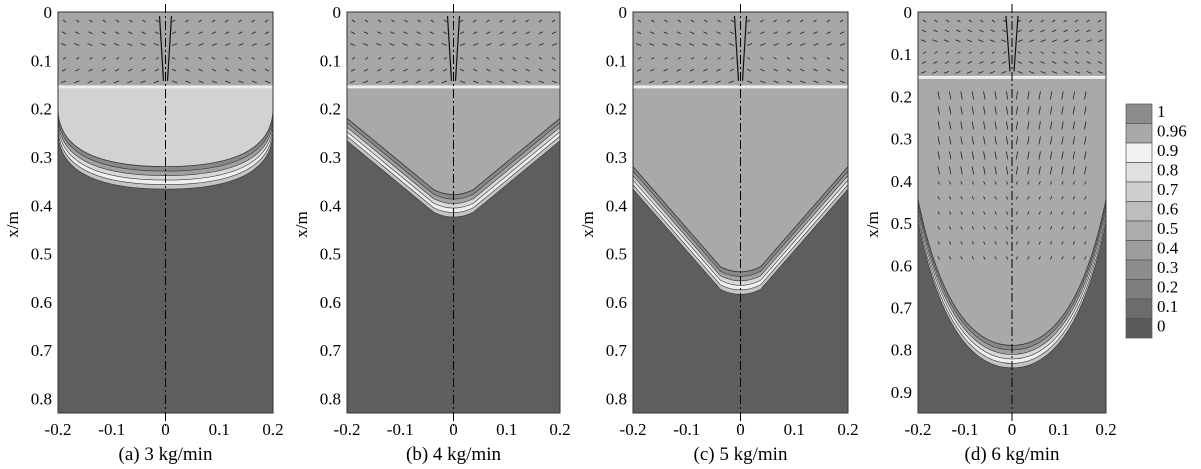 The image size is (1201, 469). I want to click on y-tick-label: 0.4, so click(331, 205).